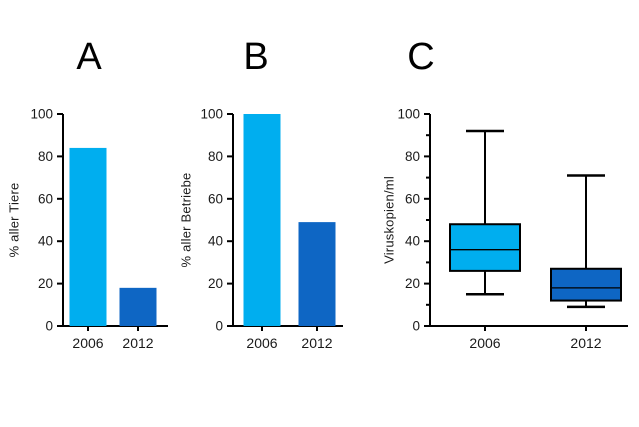 This screenshot has width=639, height=427. What do you see at coordinates (45, 241) in the screenshot?
I see `panel-a-y-tick-label-40: 40` at bounding box center [45, 241].